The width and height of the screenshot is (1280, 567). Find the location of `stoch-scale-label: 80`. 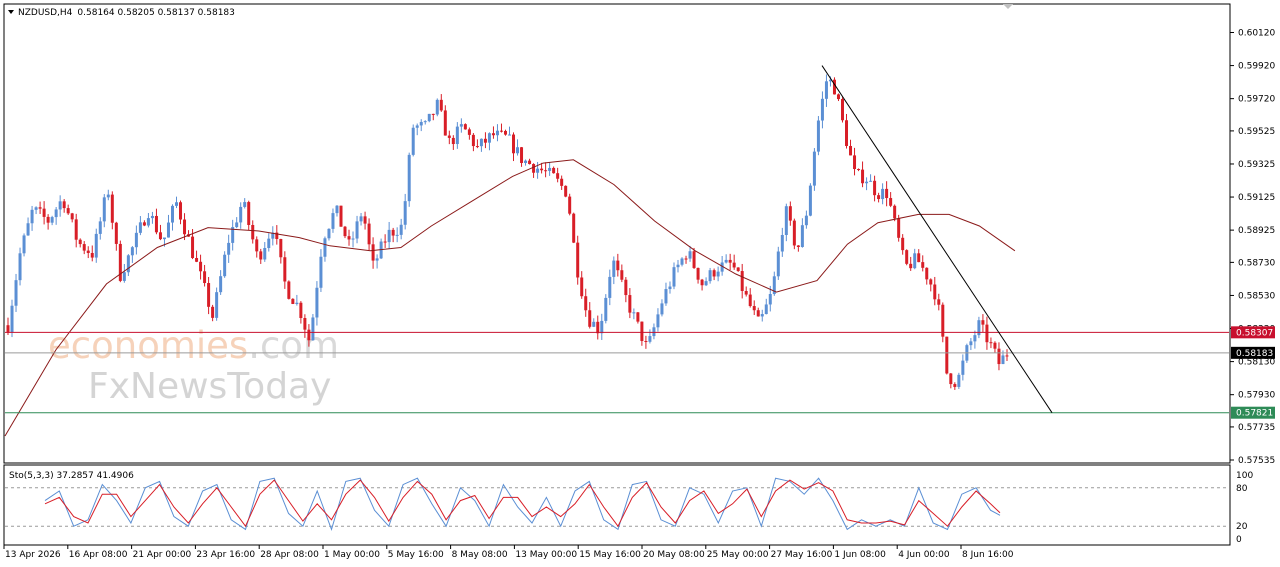

stoch-scale-label: 80 is located at coordinates (1242, 489).